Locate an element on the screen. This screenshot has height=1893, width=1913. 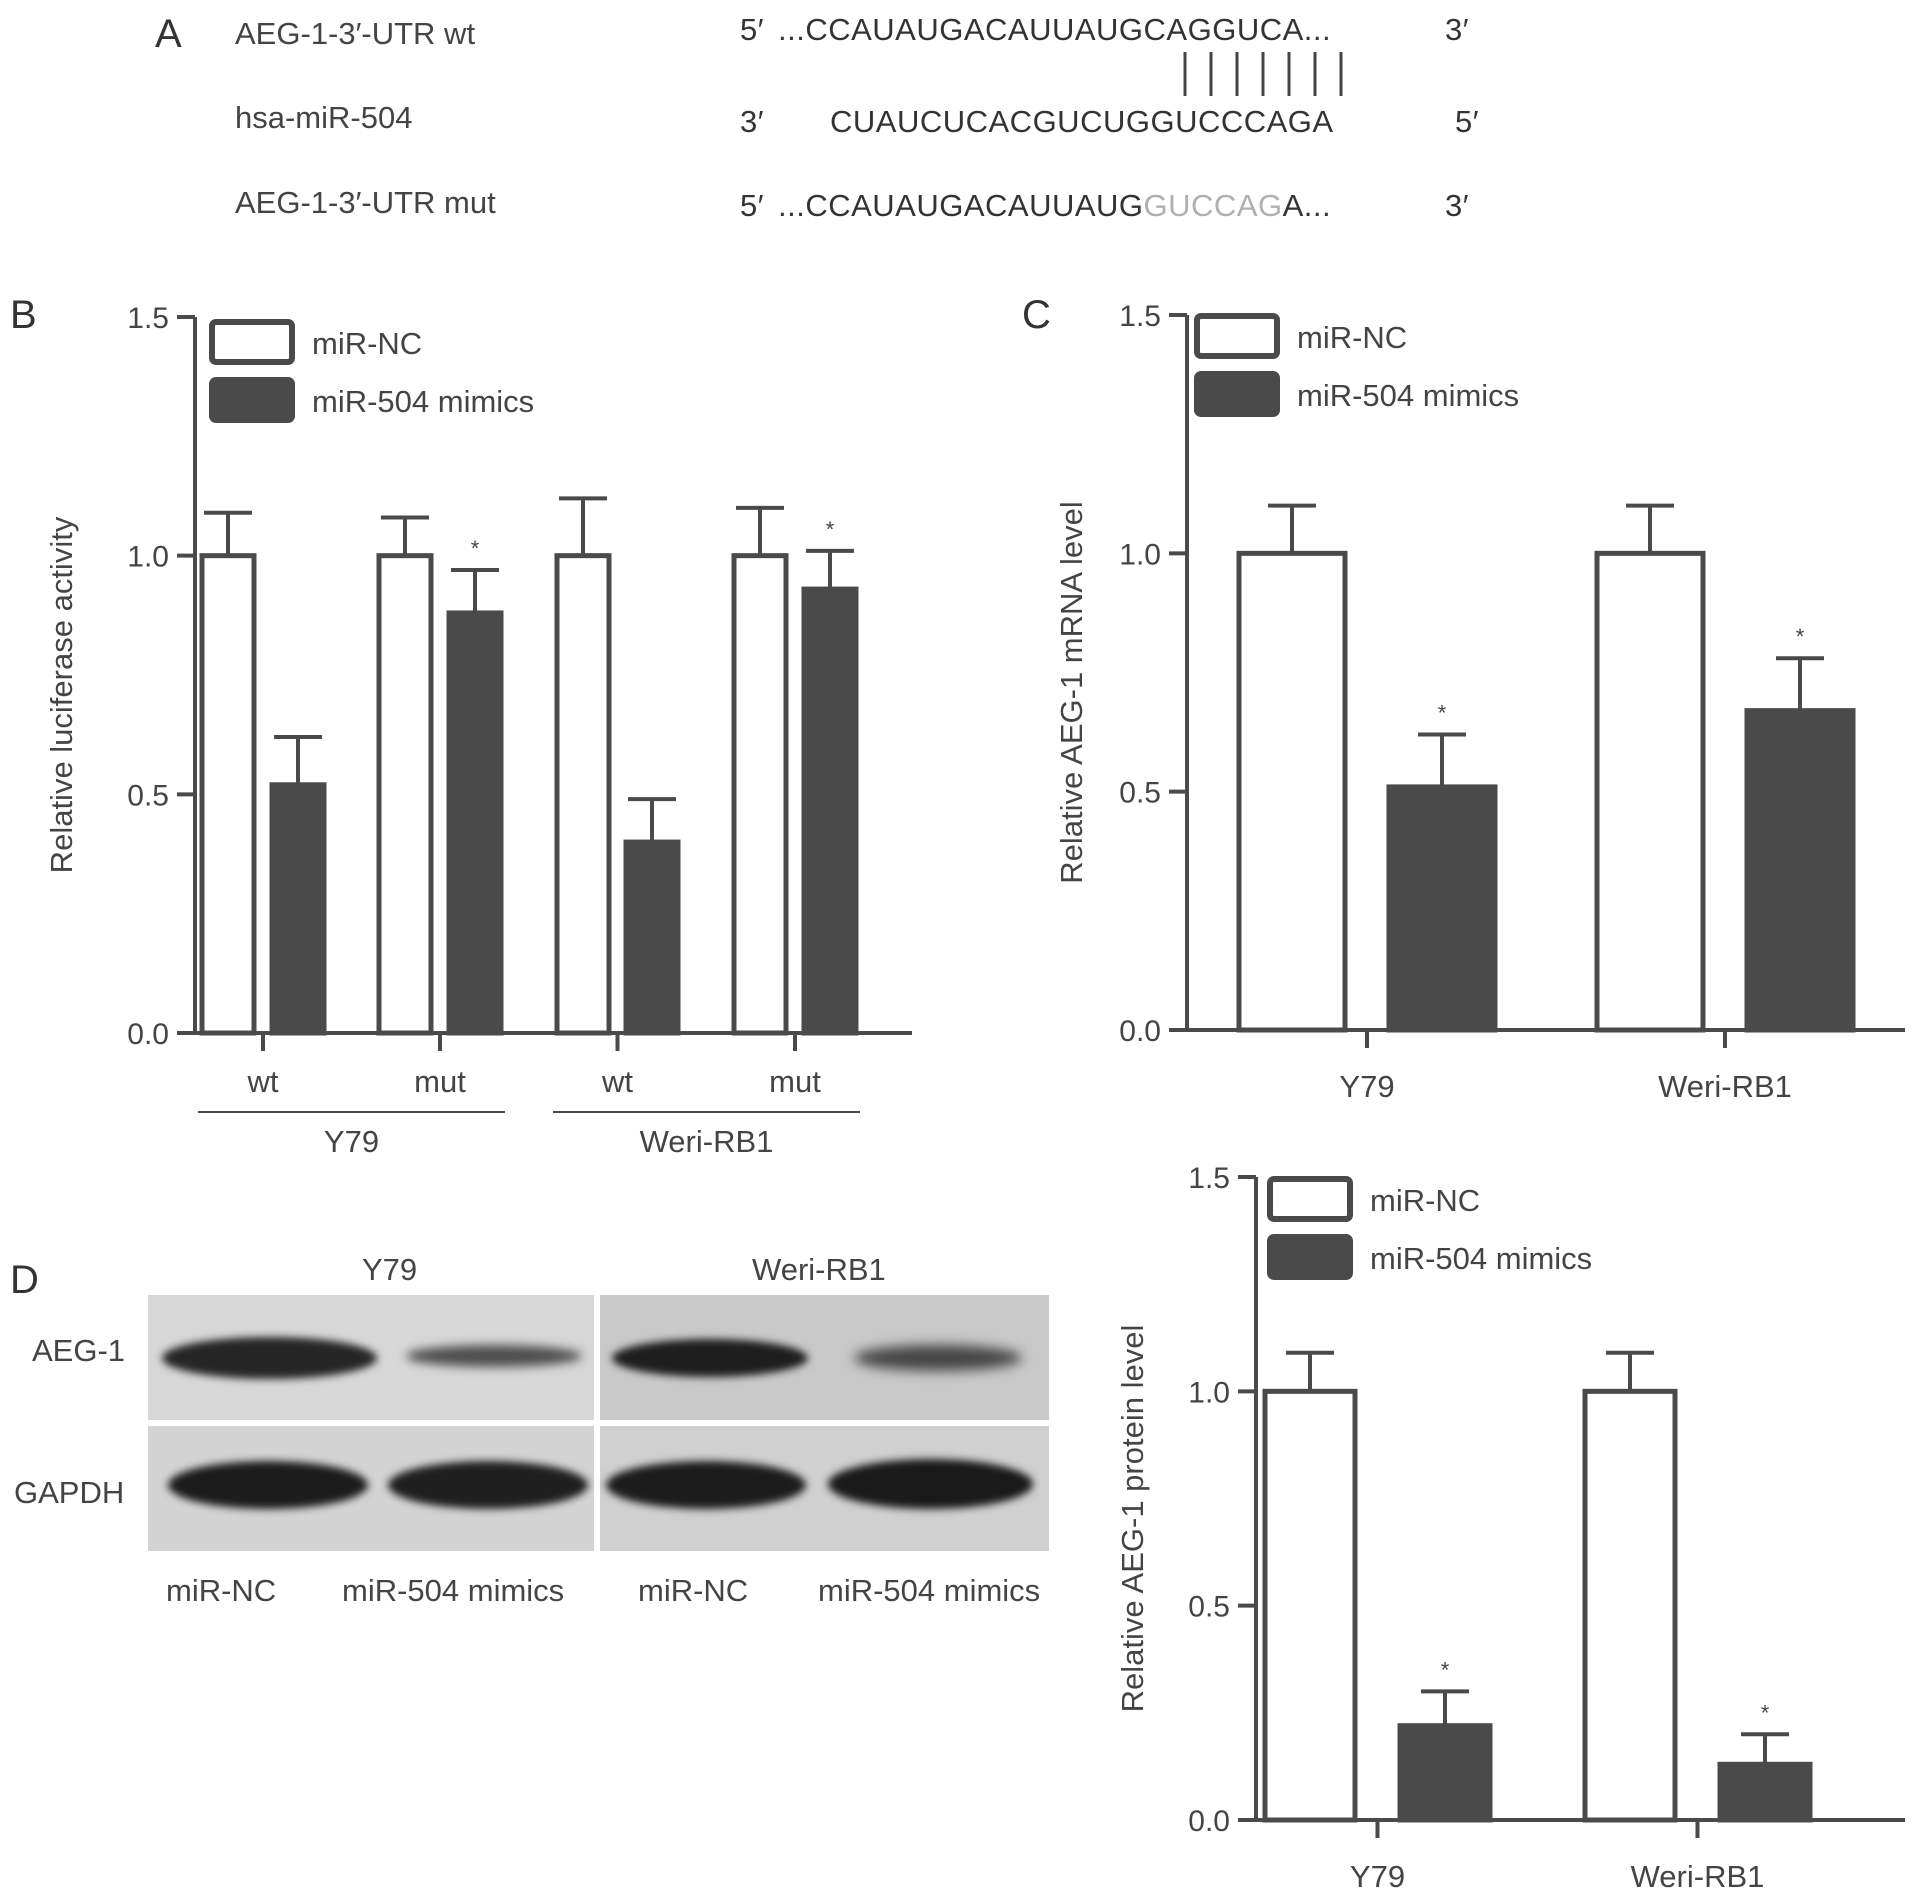
y-axis-label: Relative AEG-1 mRNA level is located at coordinates (1071, 692).